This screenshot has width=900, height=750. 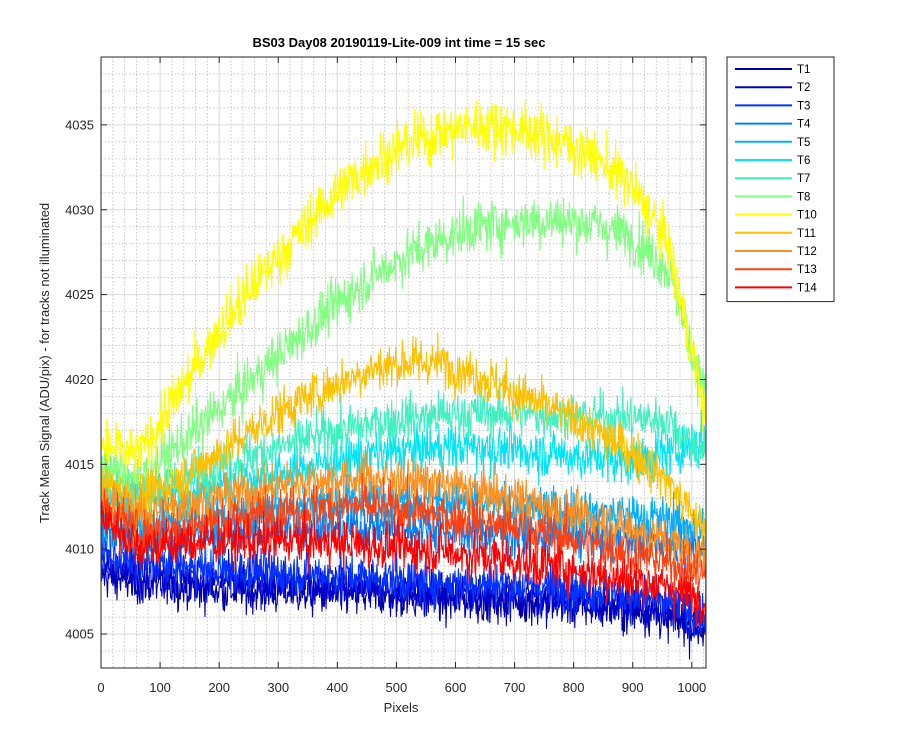 I want to click on x-tick-label: 900, so click(x=633, y=687).